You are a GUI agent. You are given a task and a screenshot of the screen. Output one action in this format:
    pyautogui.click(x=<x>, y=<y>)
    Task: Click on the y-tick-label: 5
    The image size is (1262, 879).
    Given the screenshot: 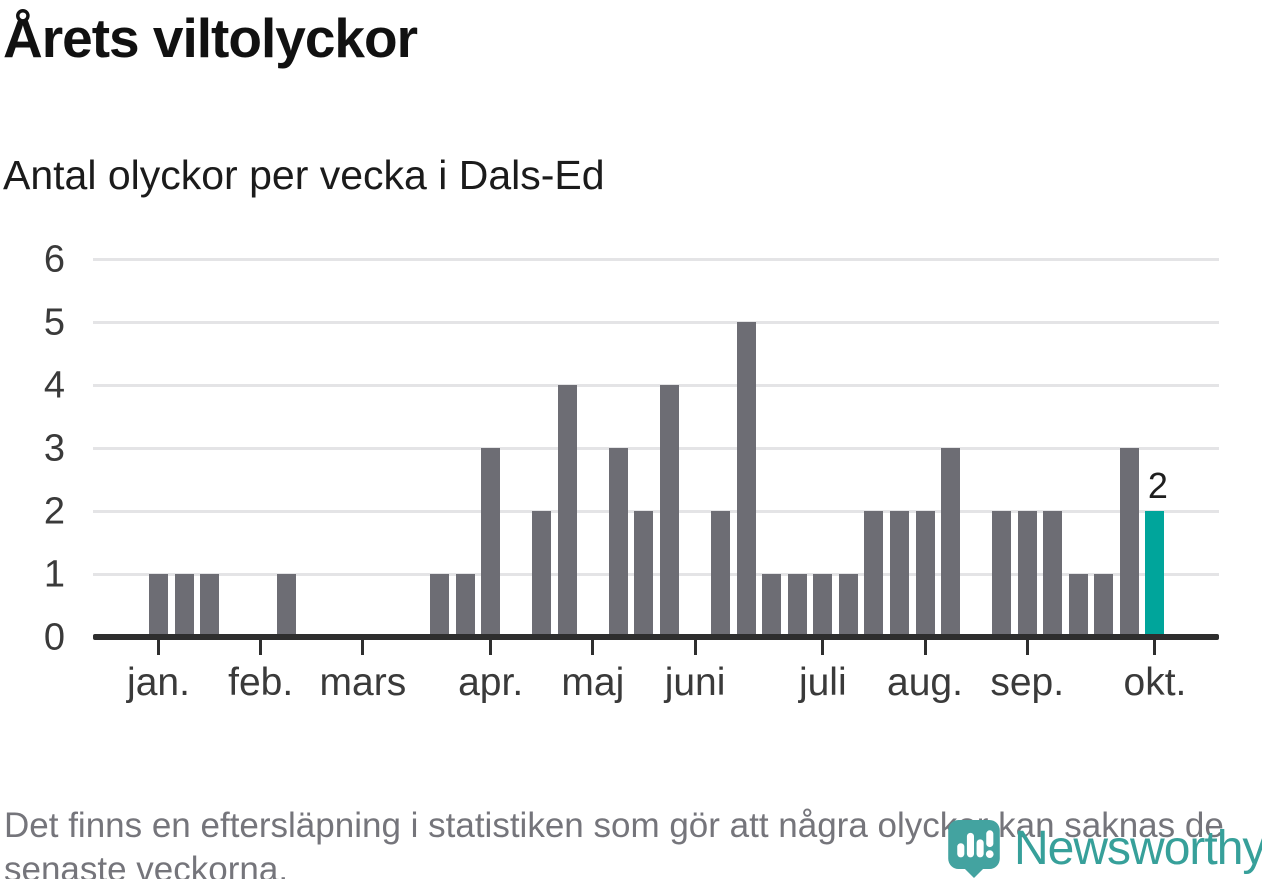 What is the action you would take?
    pyautogui.click(x=54, y=322)
    